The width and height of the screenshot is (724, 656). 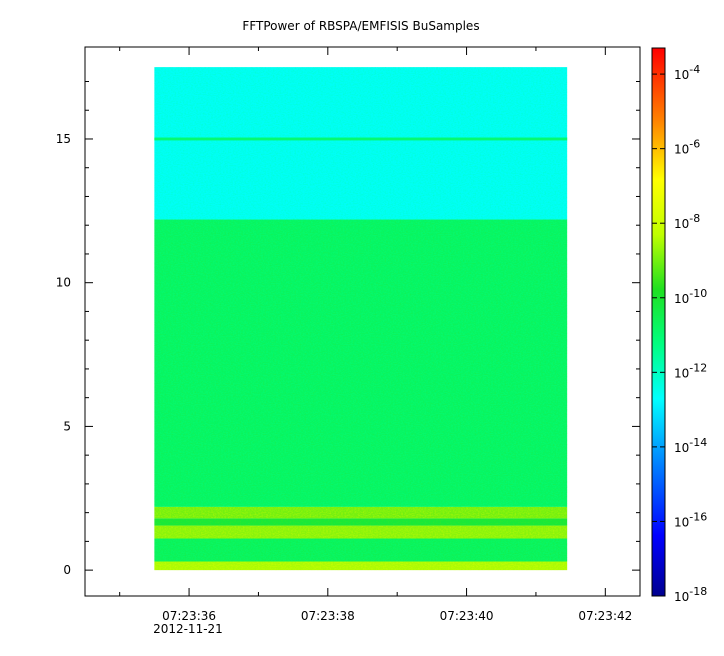 What do you see at coordinates (605, 616) in the screenshot?
I see `x-tick-label: 07:23:42` at bounding box center [605, 616].